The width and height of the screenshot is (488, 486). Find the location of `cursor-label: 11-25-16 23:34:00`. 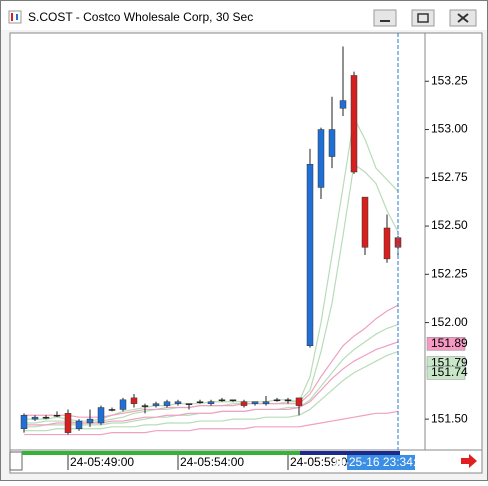

cursor-label: 11-25-16 23:34:00 is located at coordinates (381, 462).